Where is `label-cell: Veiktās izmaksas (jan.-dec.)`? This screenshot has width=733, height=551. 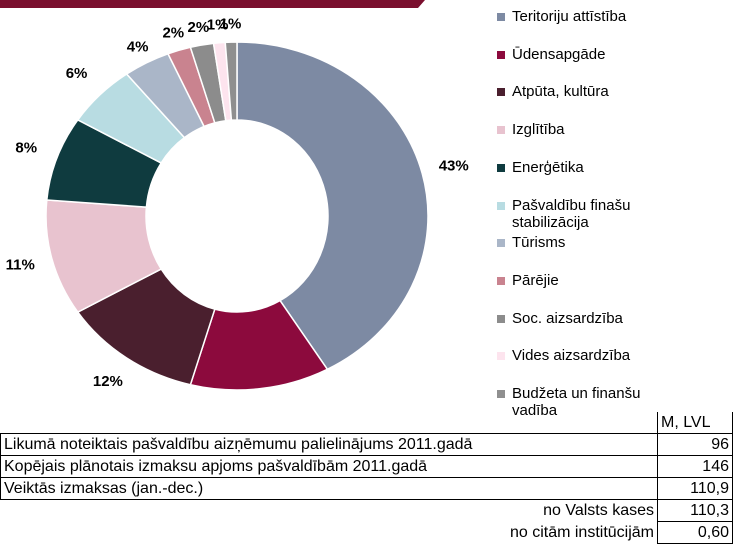 label-cell: Veiktās izmaksas (jan.-dec.) is located at coordinates (329, 488).